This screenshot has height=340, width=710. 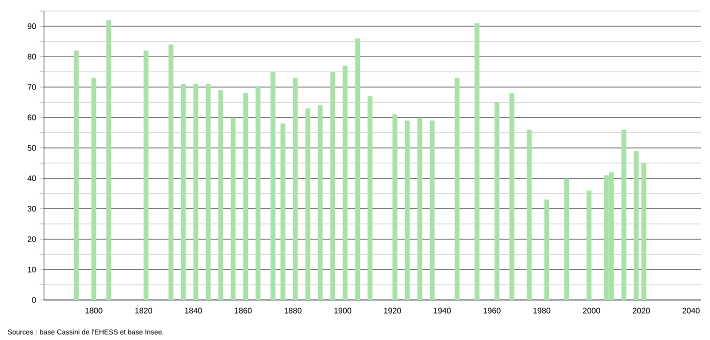 What do you see at coordinates (442, 311) in the screenshot?
I see `x-tick-label: 1940` at bounding box center [442, 311].